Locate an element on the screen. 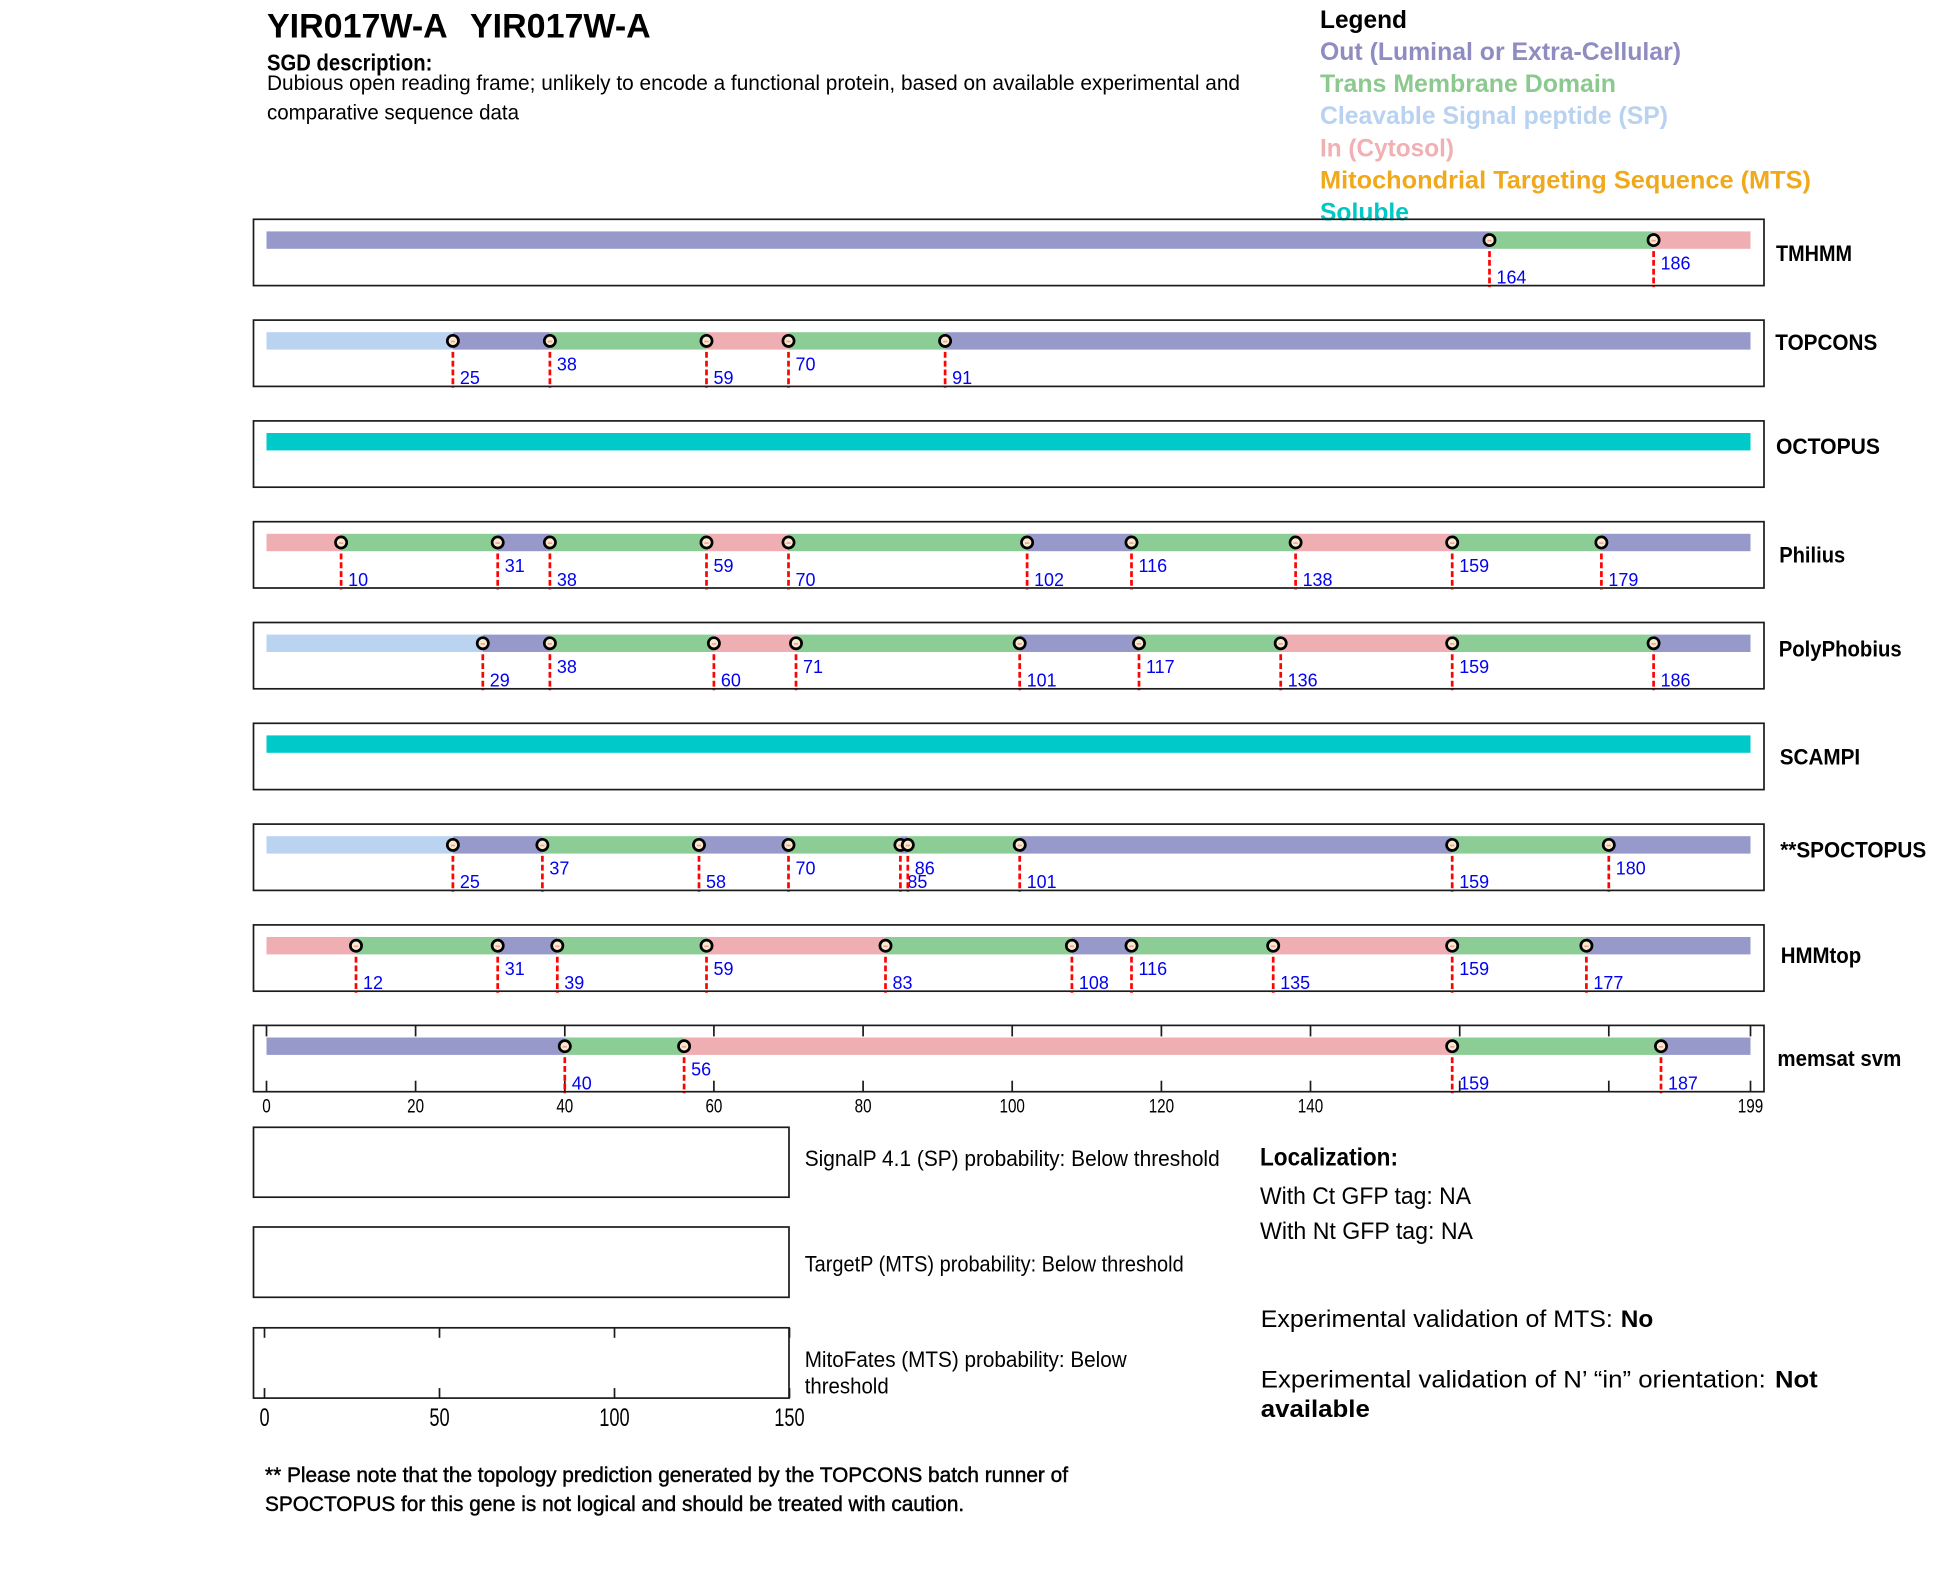 This screenshot has height=1573, width=1950. svg-text: 199 is located at coordinates (1750, 1107).